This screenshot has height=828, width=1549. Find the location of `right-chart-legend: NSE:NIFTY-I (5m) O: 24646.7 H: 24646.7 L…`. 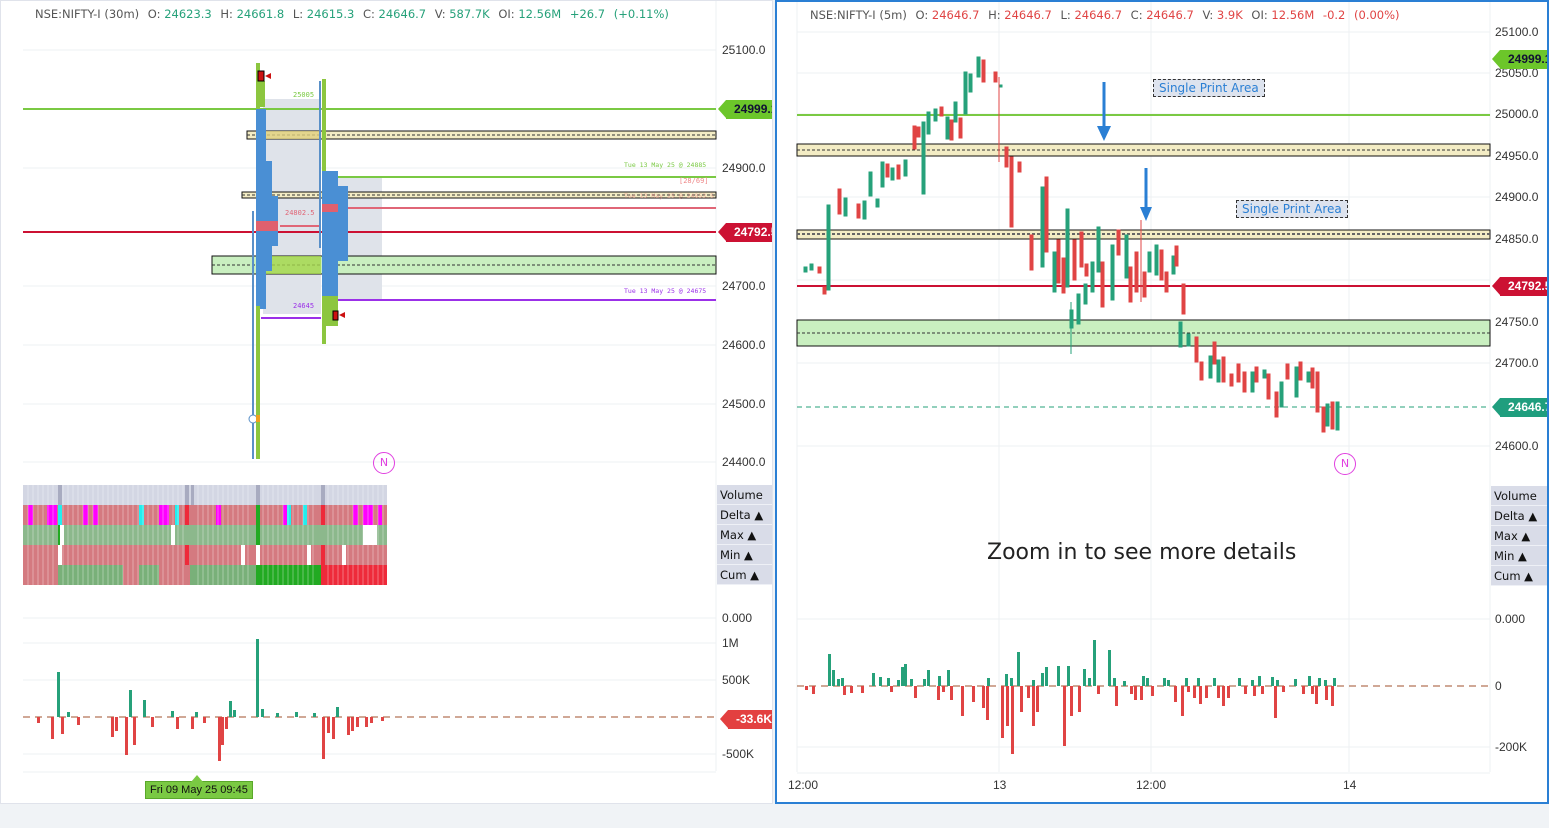

right-chart-legend: NSE:NIFTY-I (5m) O: 24646.7 H: 24646.7 L… is located at coordinates (1105, 15).